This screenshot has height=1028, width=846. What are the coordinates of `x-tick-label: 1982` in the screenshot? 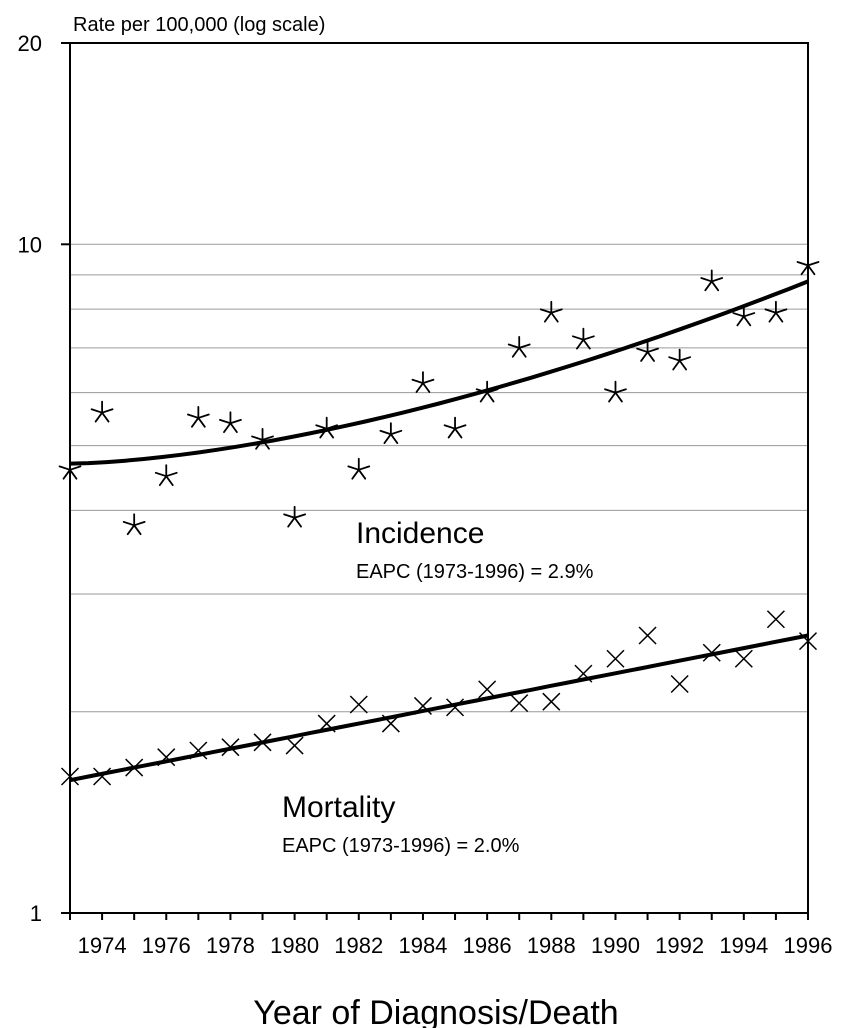 It's located at (358, 945).